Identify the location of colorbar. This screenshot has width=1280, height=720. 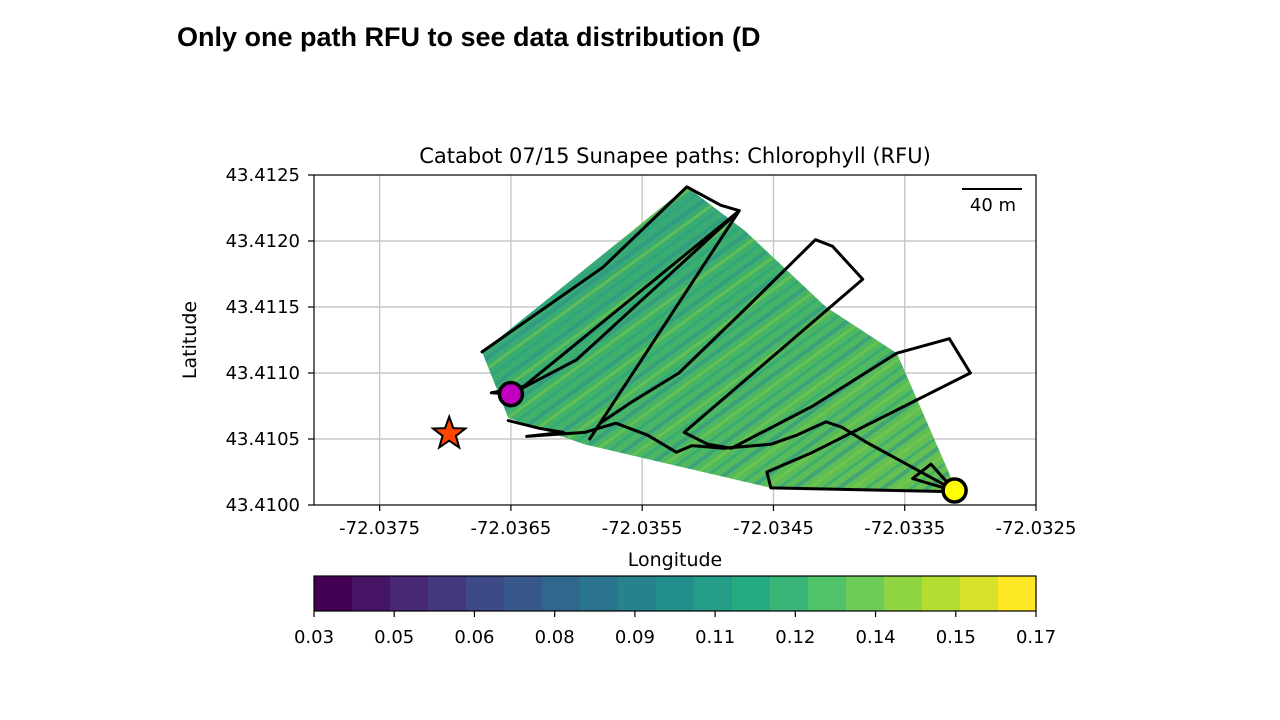
(675, 593).